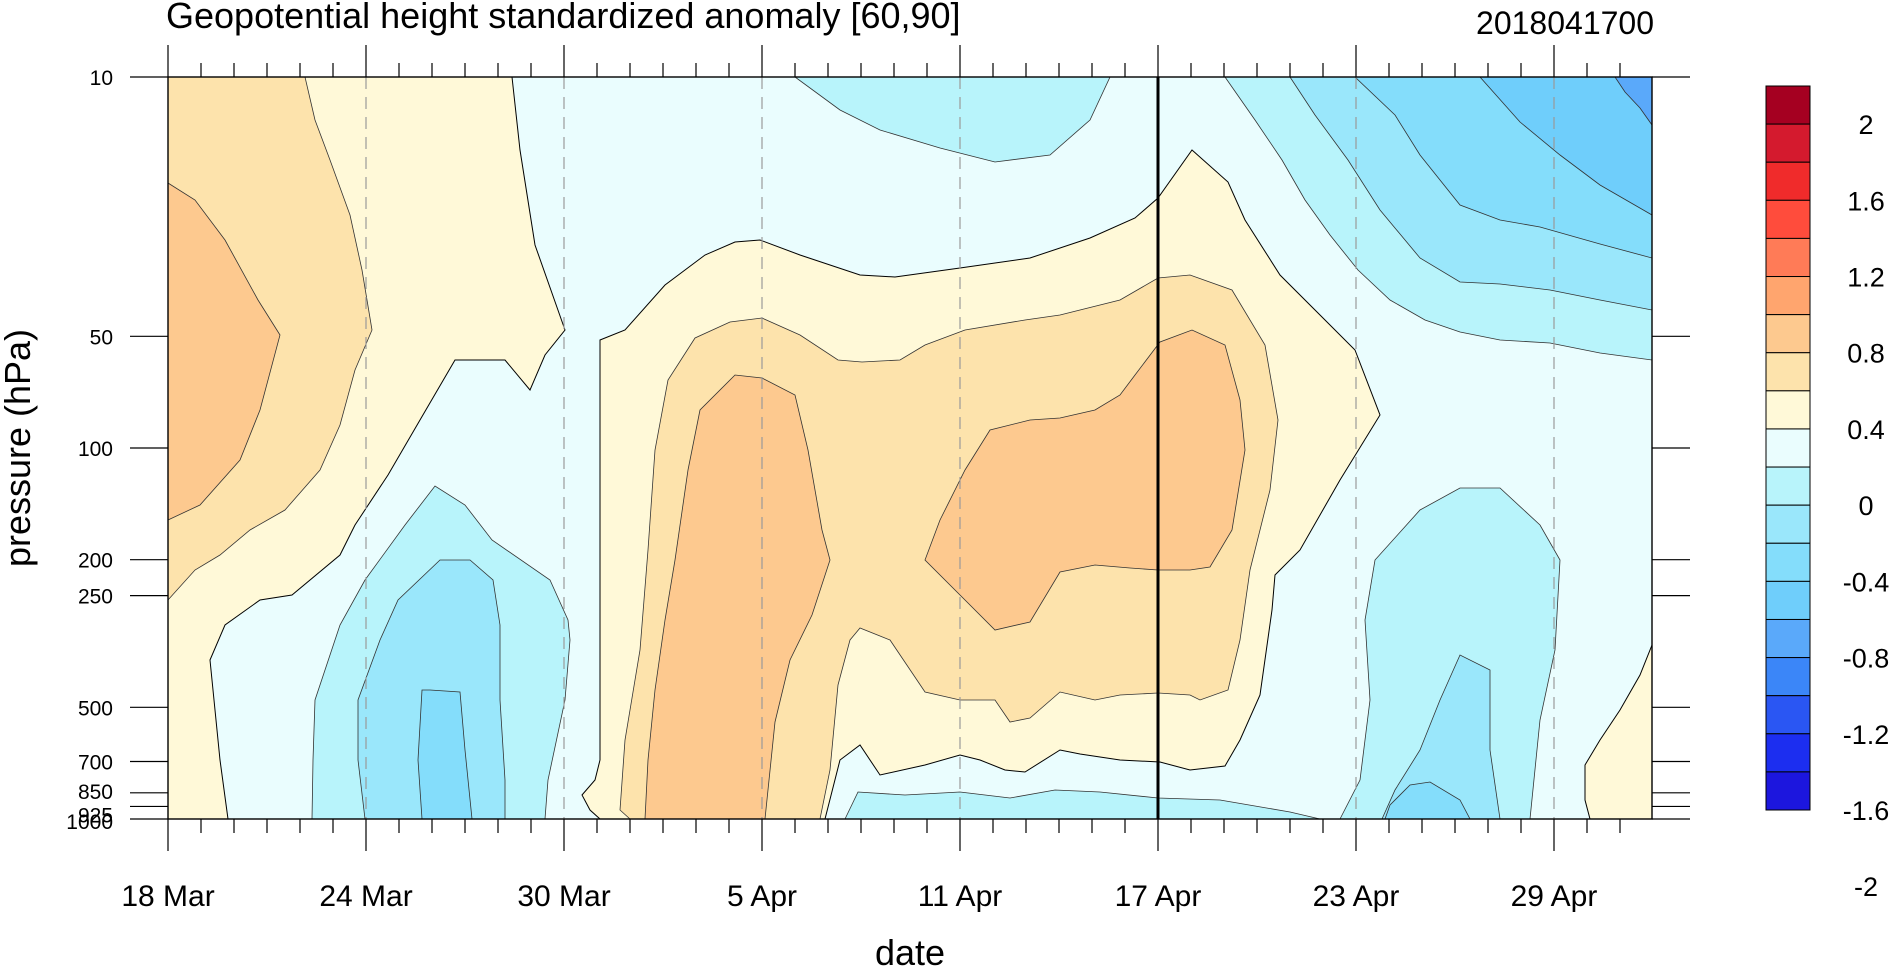 The width and height of the screenshot is (1889, 969). What do you see at coordinates (95, 449) in the screenshot?
I see `y-tick-label: 100` at bounding box center [95, 449].